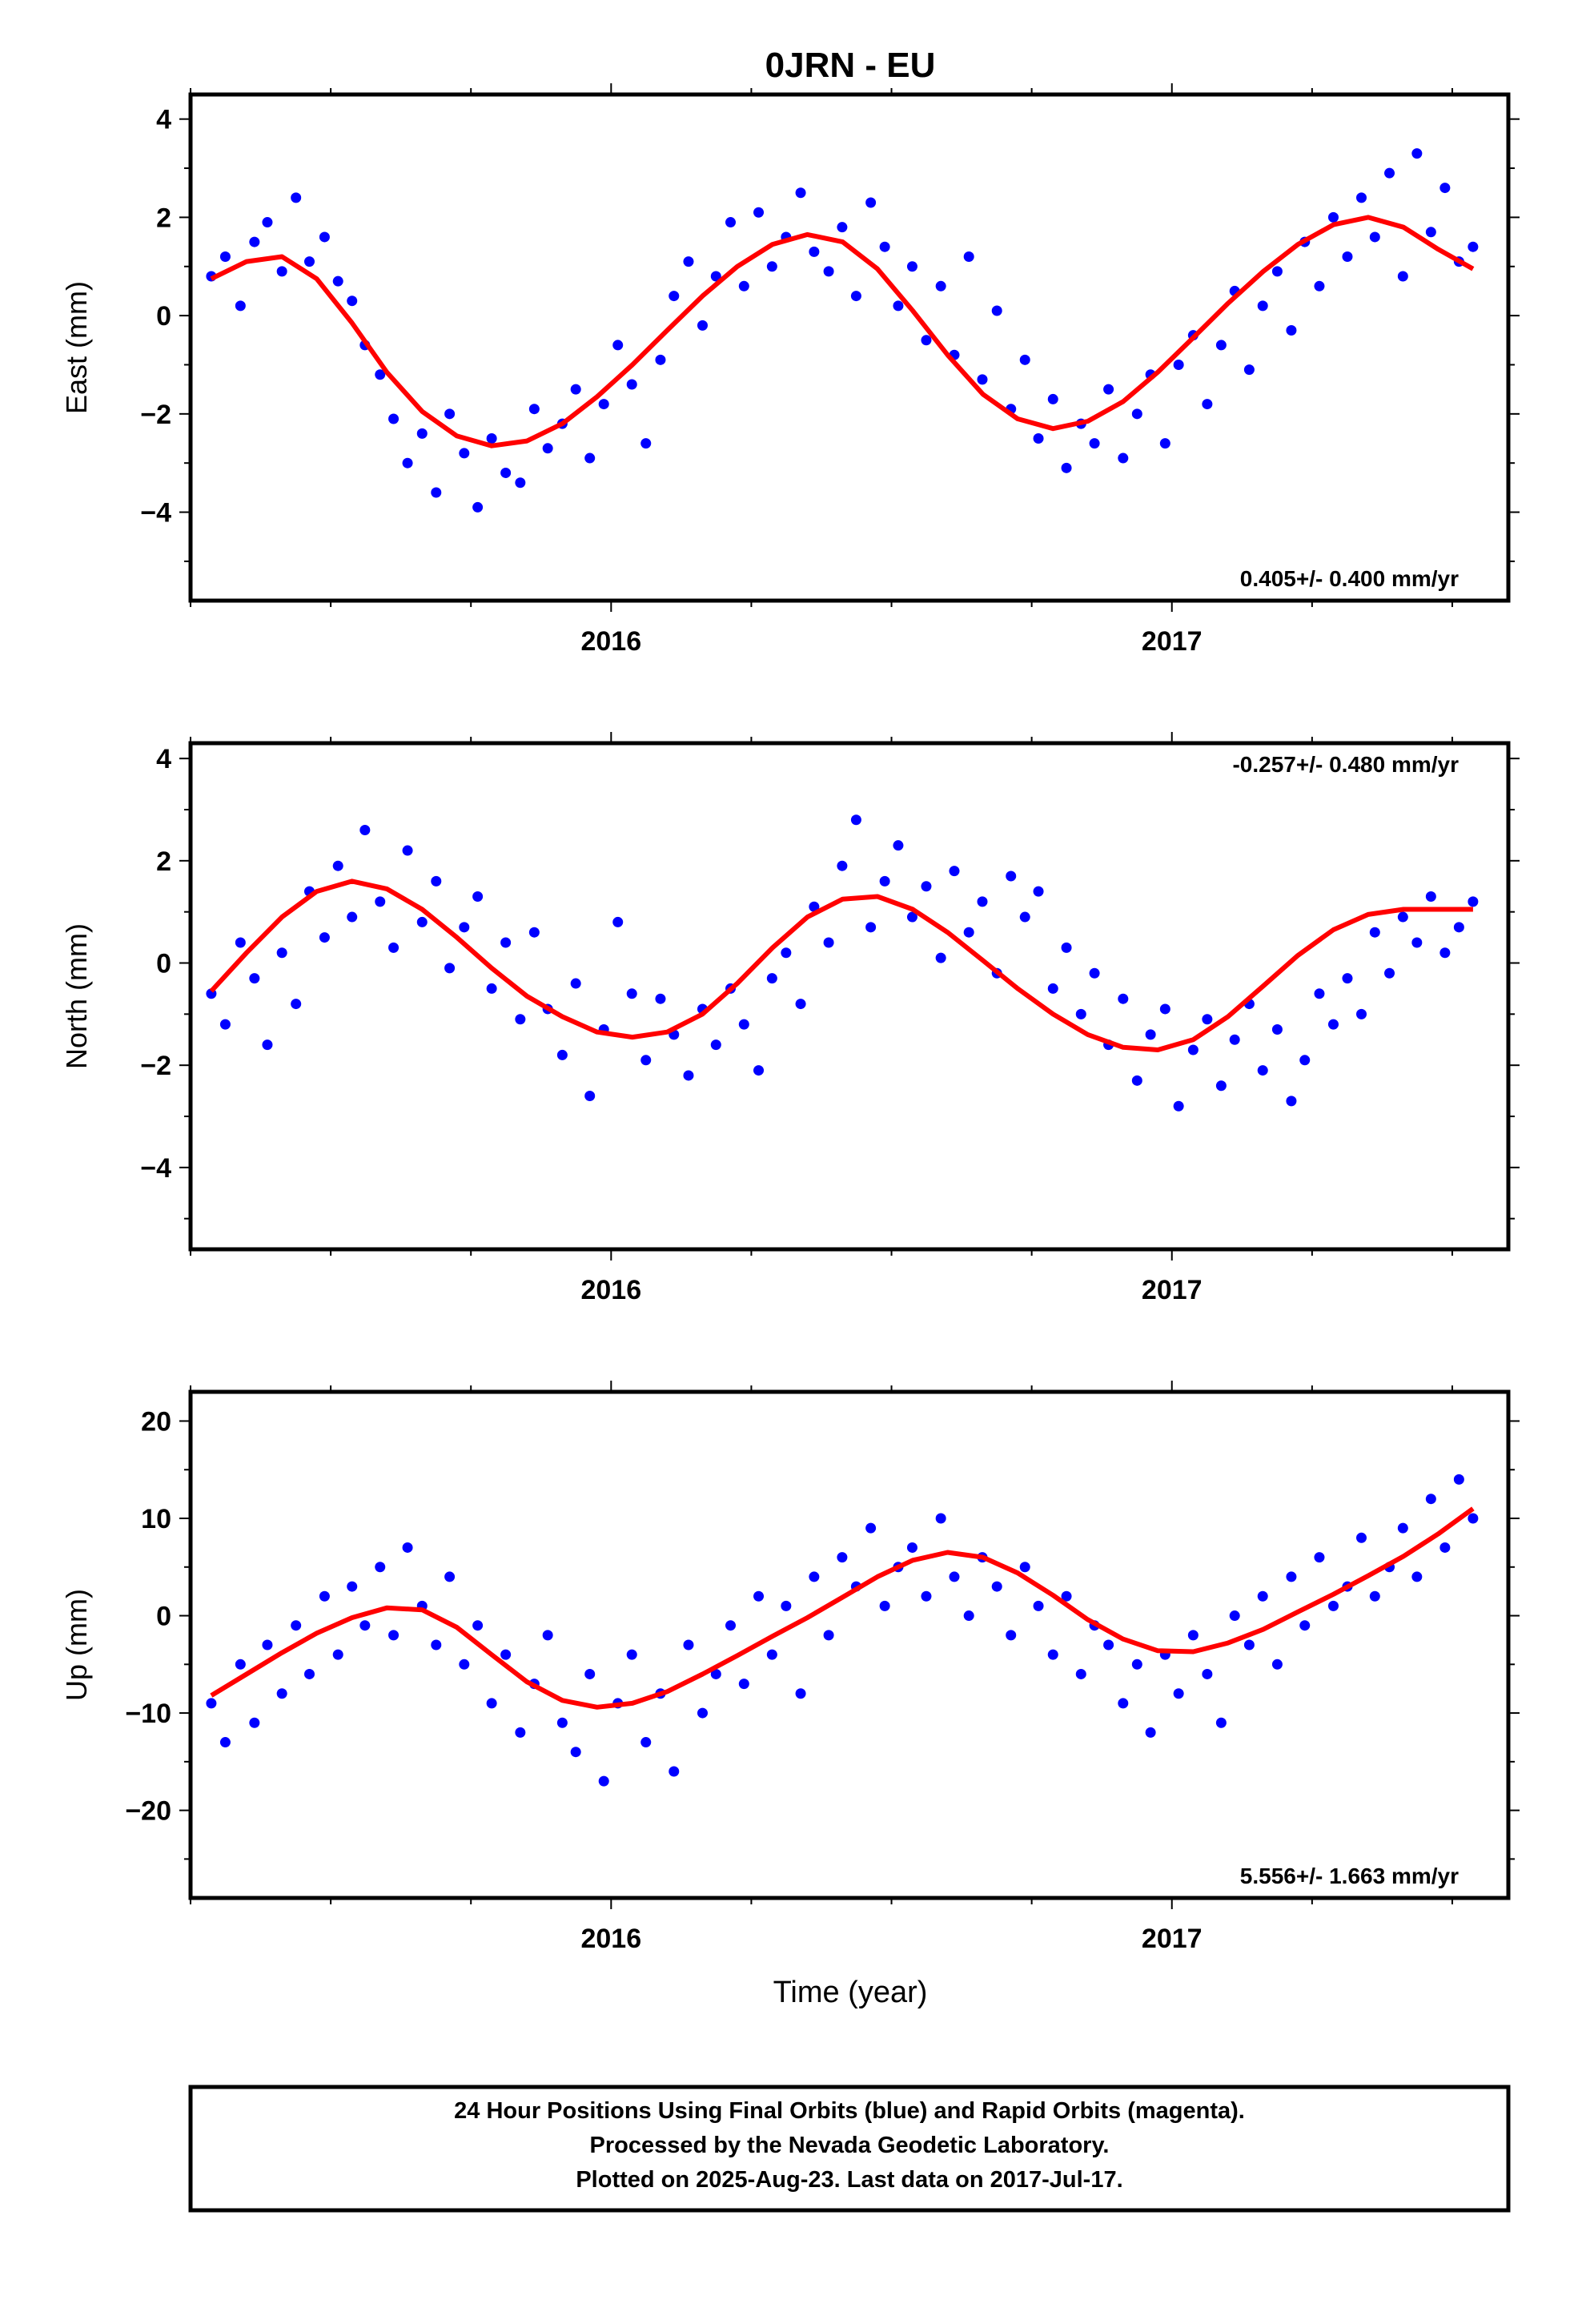  Describe the element at coordinates (1172, 641) in the screenshot. I see `east-x-tick-label: 2017` at that location.